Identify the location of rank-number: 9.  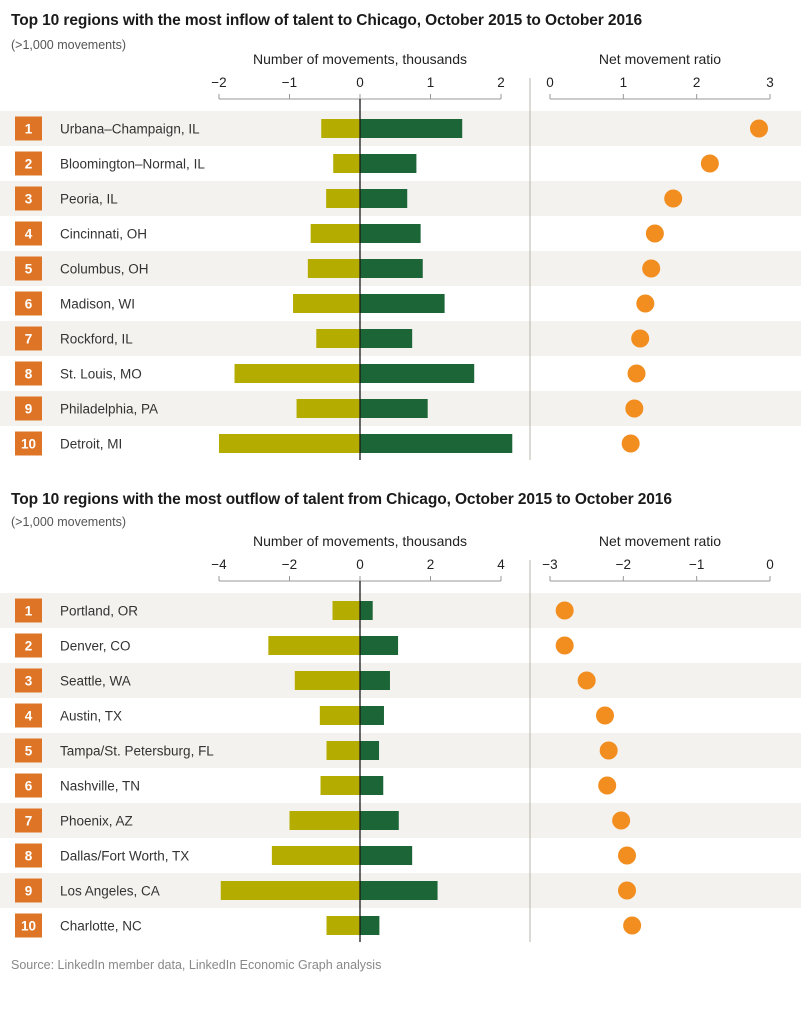
(29, 891).